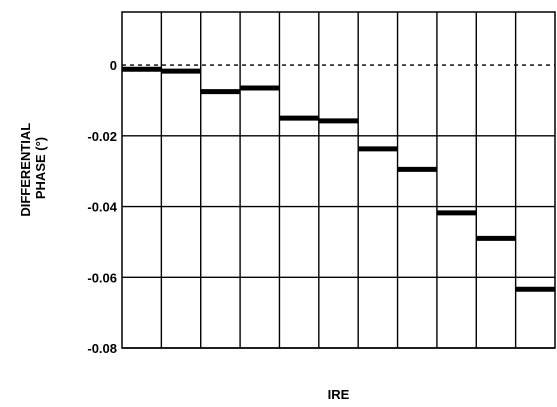  Describe the element at coordinates (102, 348) in the screenshot. I see `y-tick-label: -0.08` at that location.